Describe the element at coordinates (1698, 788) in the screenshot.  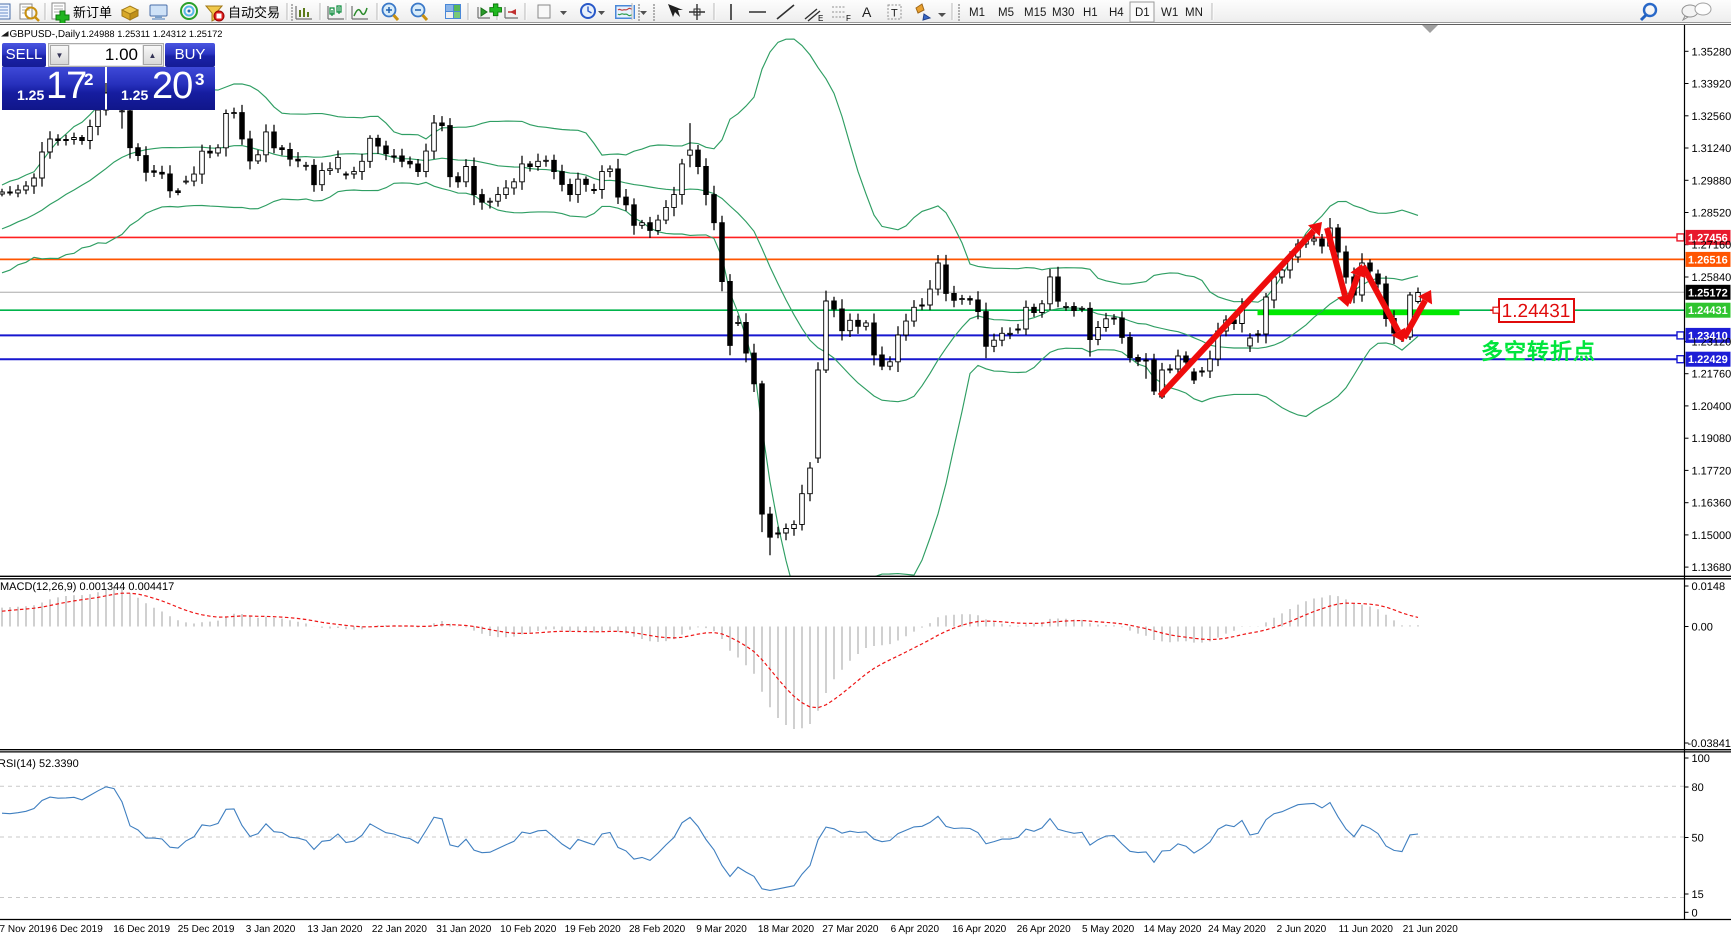
I see `svg-text: 80` at that location.